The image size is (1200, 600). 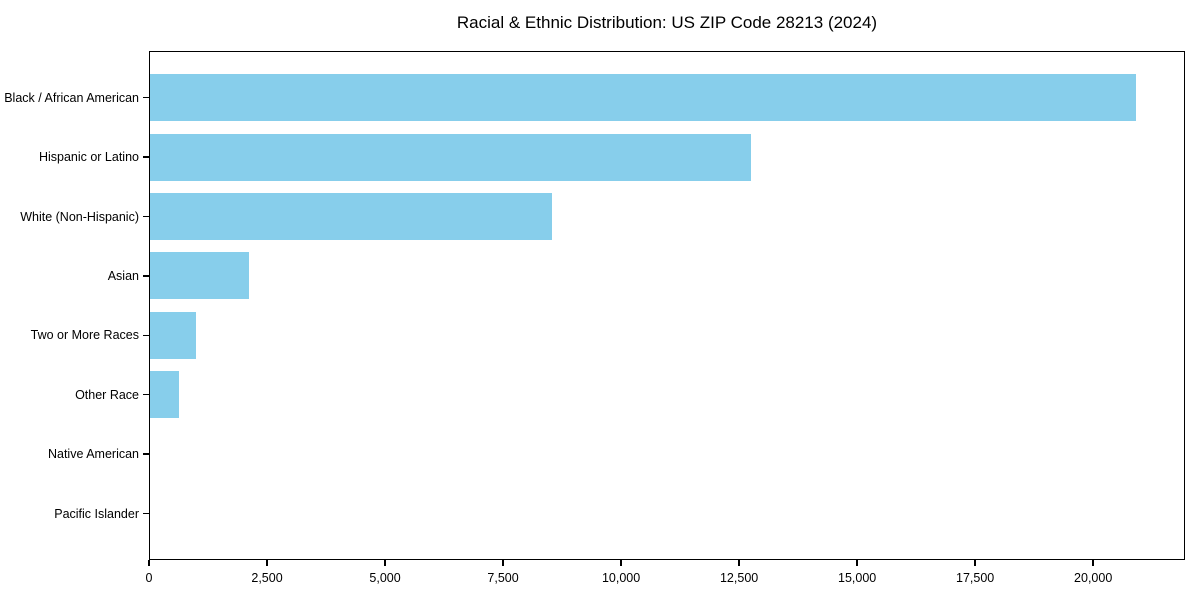 What do you see at coordinates (503, 578) in the screenshot?
I see `x-tick-label: 7,500` at bounding box center [503, 578].